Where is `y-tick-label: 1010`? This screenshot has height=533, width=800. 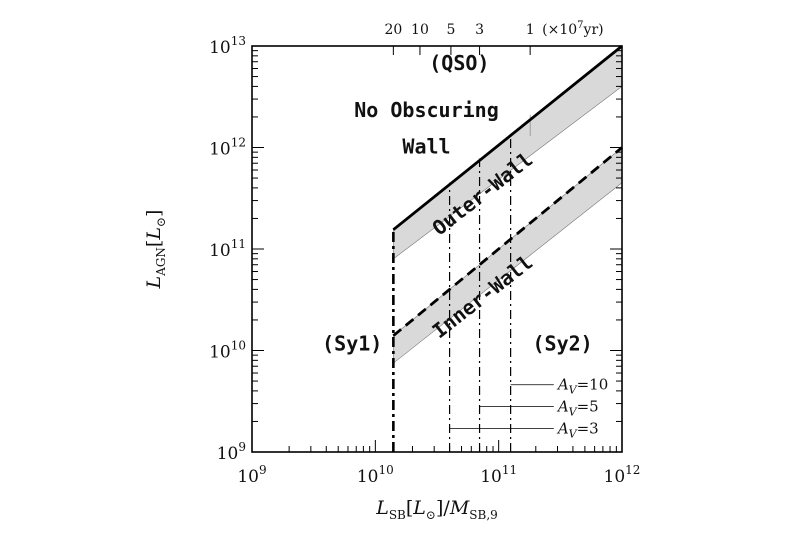
y-tick-label: 1010 is located at coordinates (227, 351).